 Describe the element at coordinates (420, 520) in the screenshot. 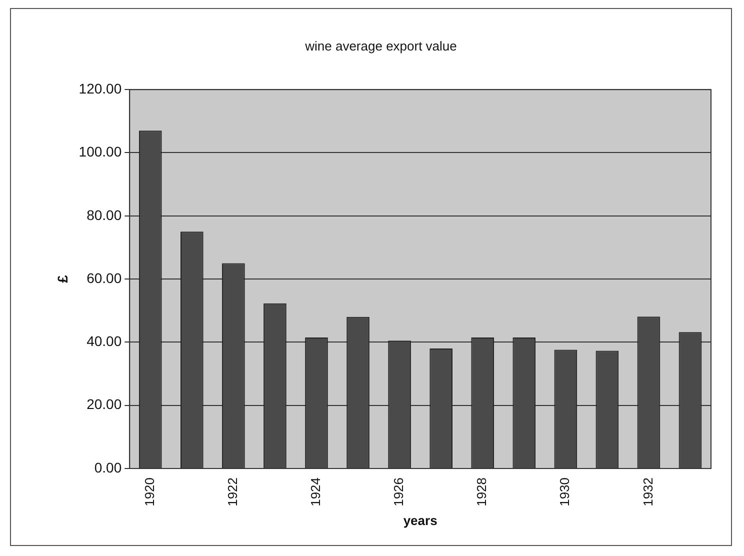

I see `x-axis-title: years` at that location.